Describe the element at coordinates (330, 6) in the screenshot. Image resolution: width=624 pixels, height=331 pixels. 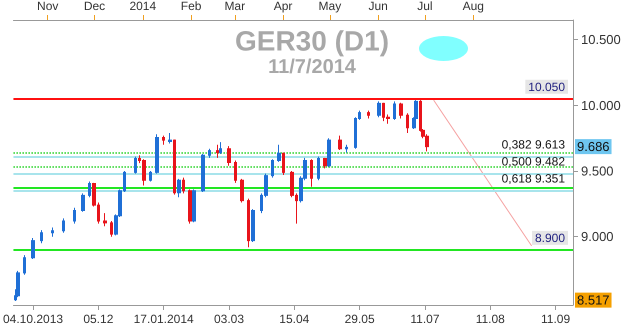
I see `x2-tick-label: May` at that location.